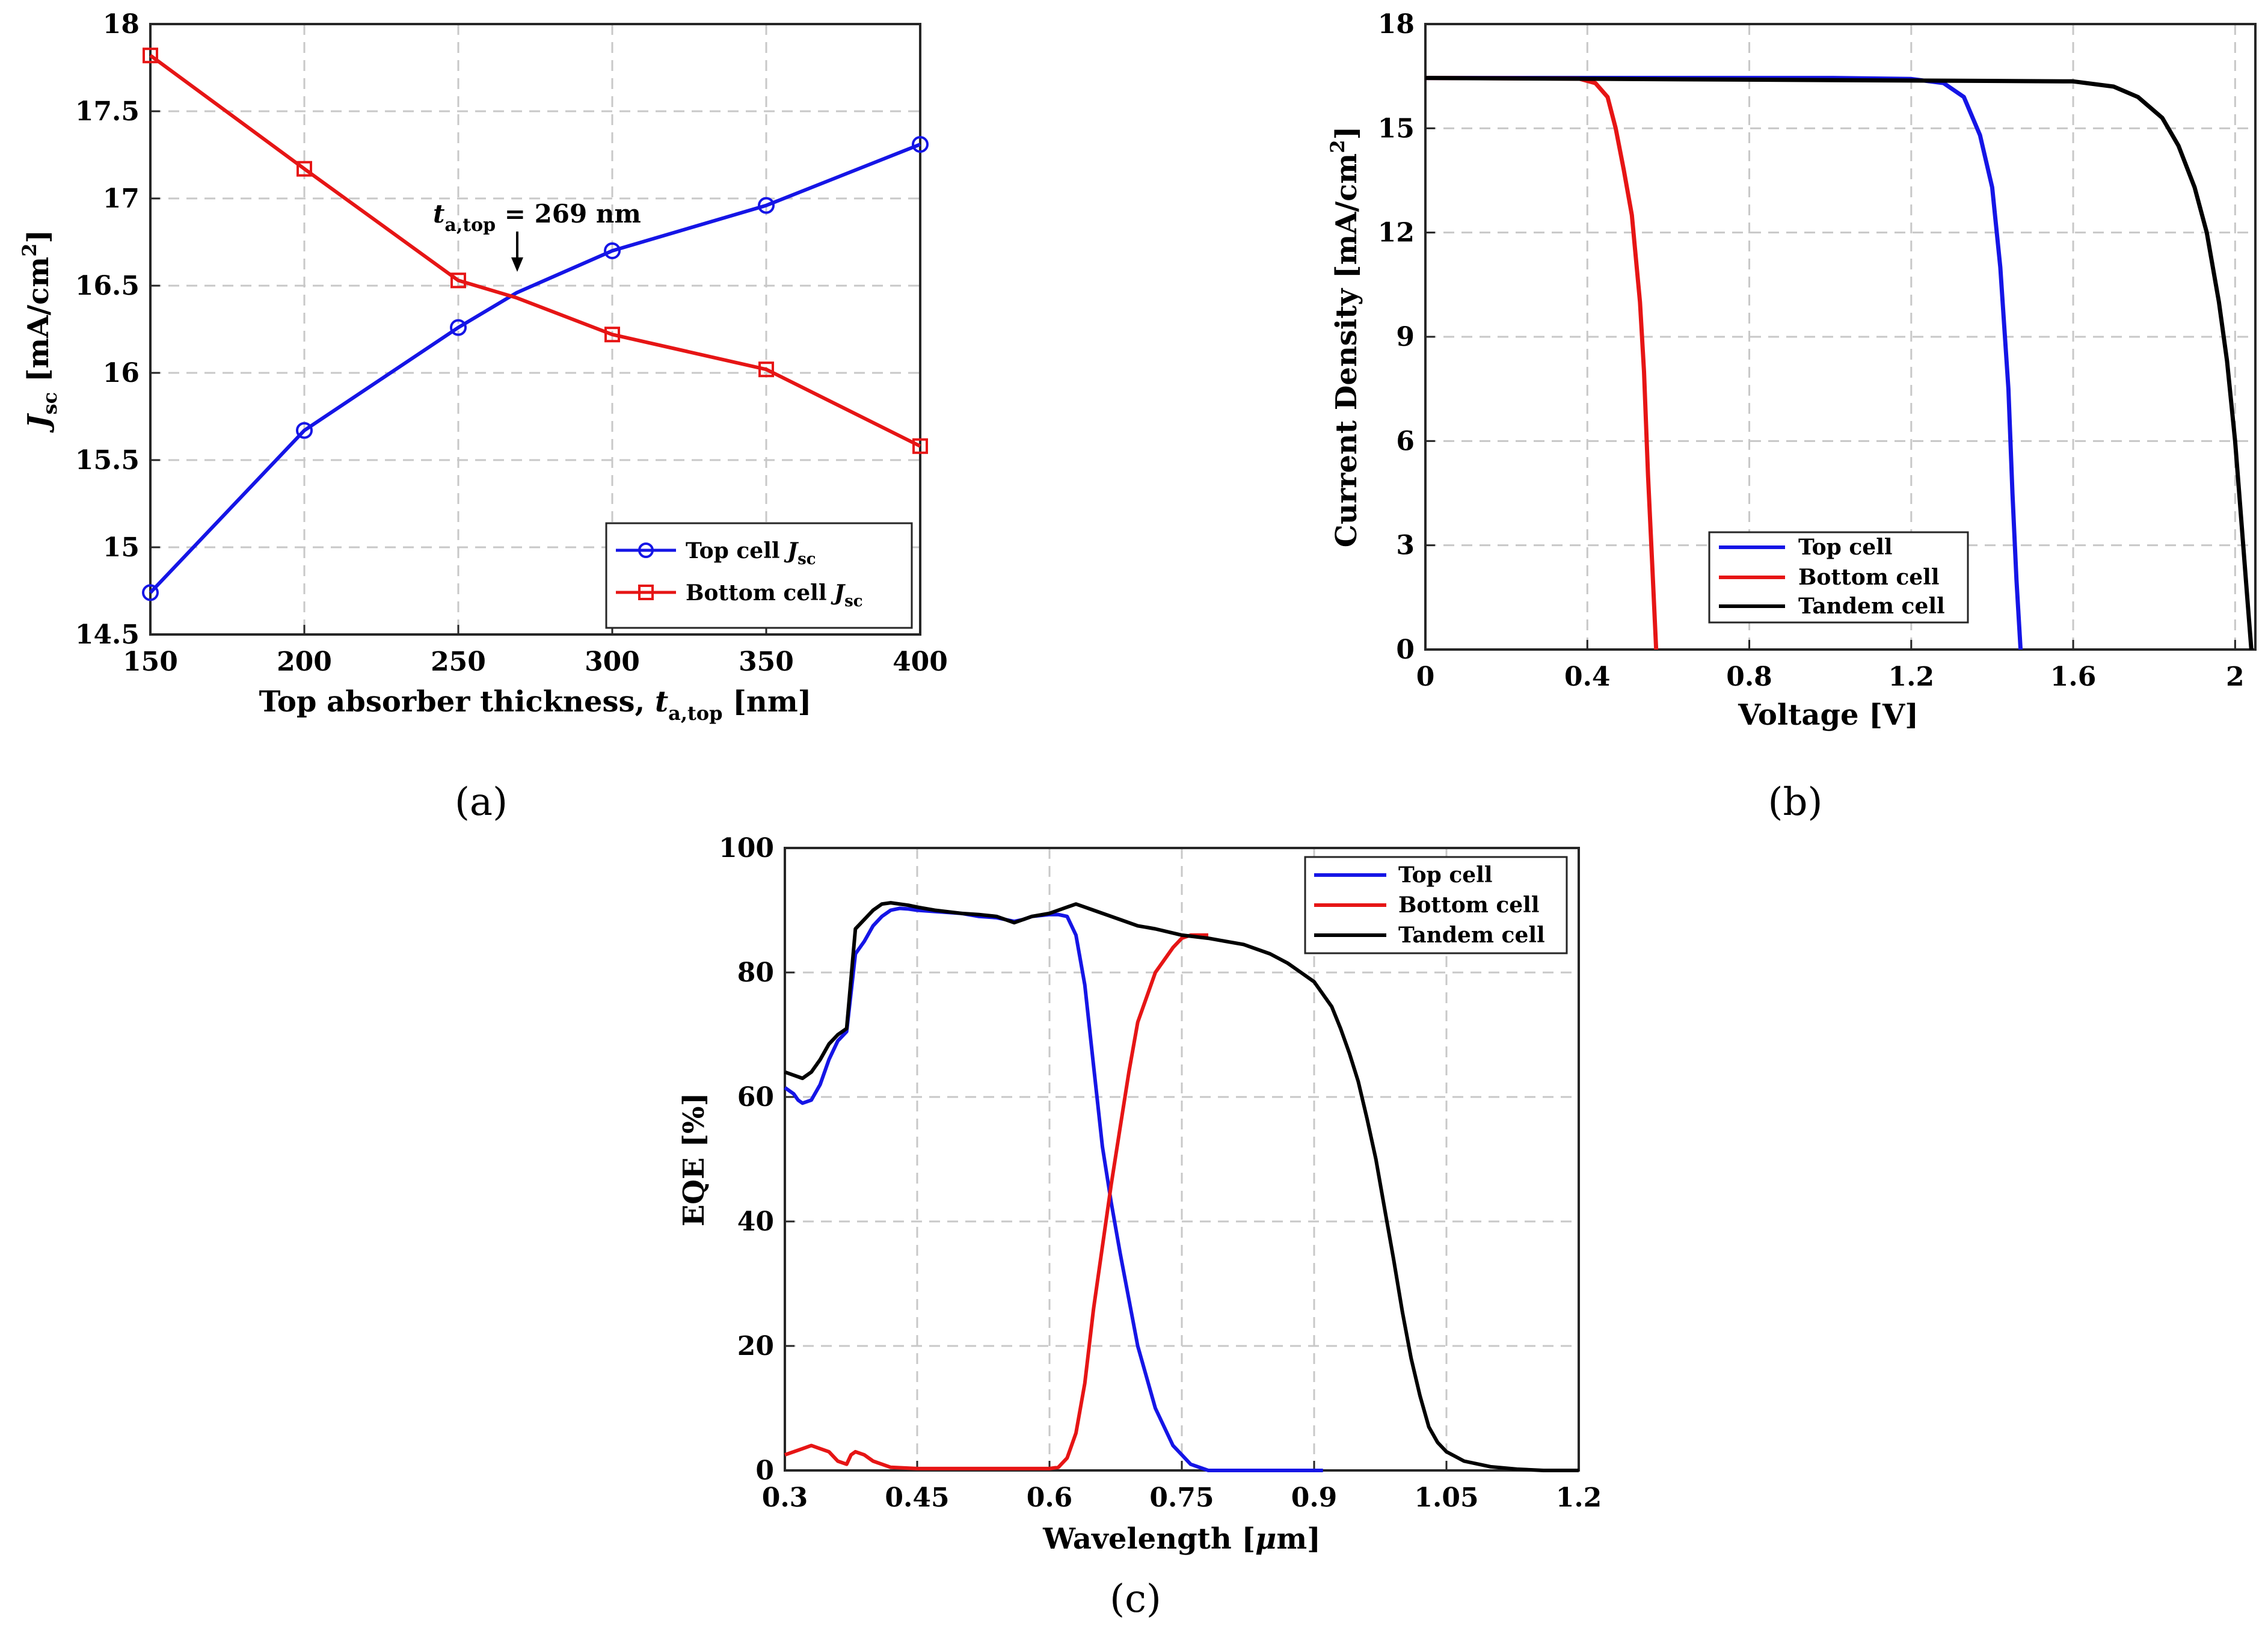 The width and height of the screenshot is (2268, 1625). I want to click on x-tick-label: 1.6, so click(2074, 677).